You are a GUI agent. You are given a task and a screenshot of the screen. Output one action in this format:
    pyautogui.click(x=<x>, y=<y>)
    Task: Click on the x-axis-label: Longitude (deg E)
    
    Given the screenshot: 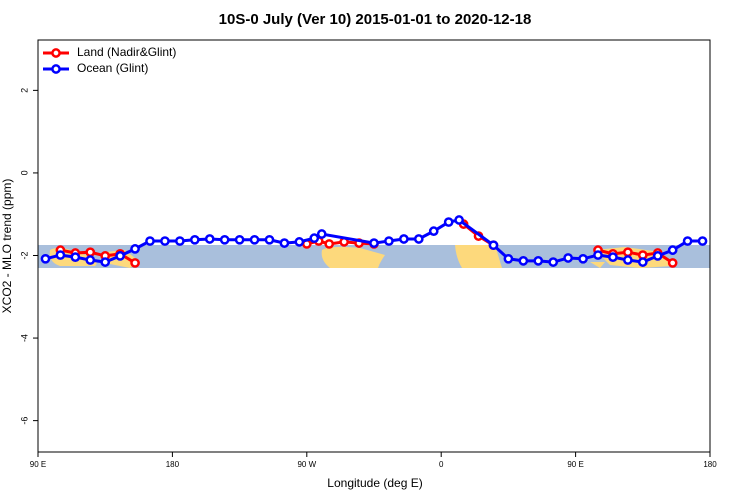 What is the action you would take?
    pyautogui.click(x=374, y=483)
    